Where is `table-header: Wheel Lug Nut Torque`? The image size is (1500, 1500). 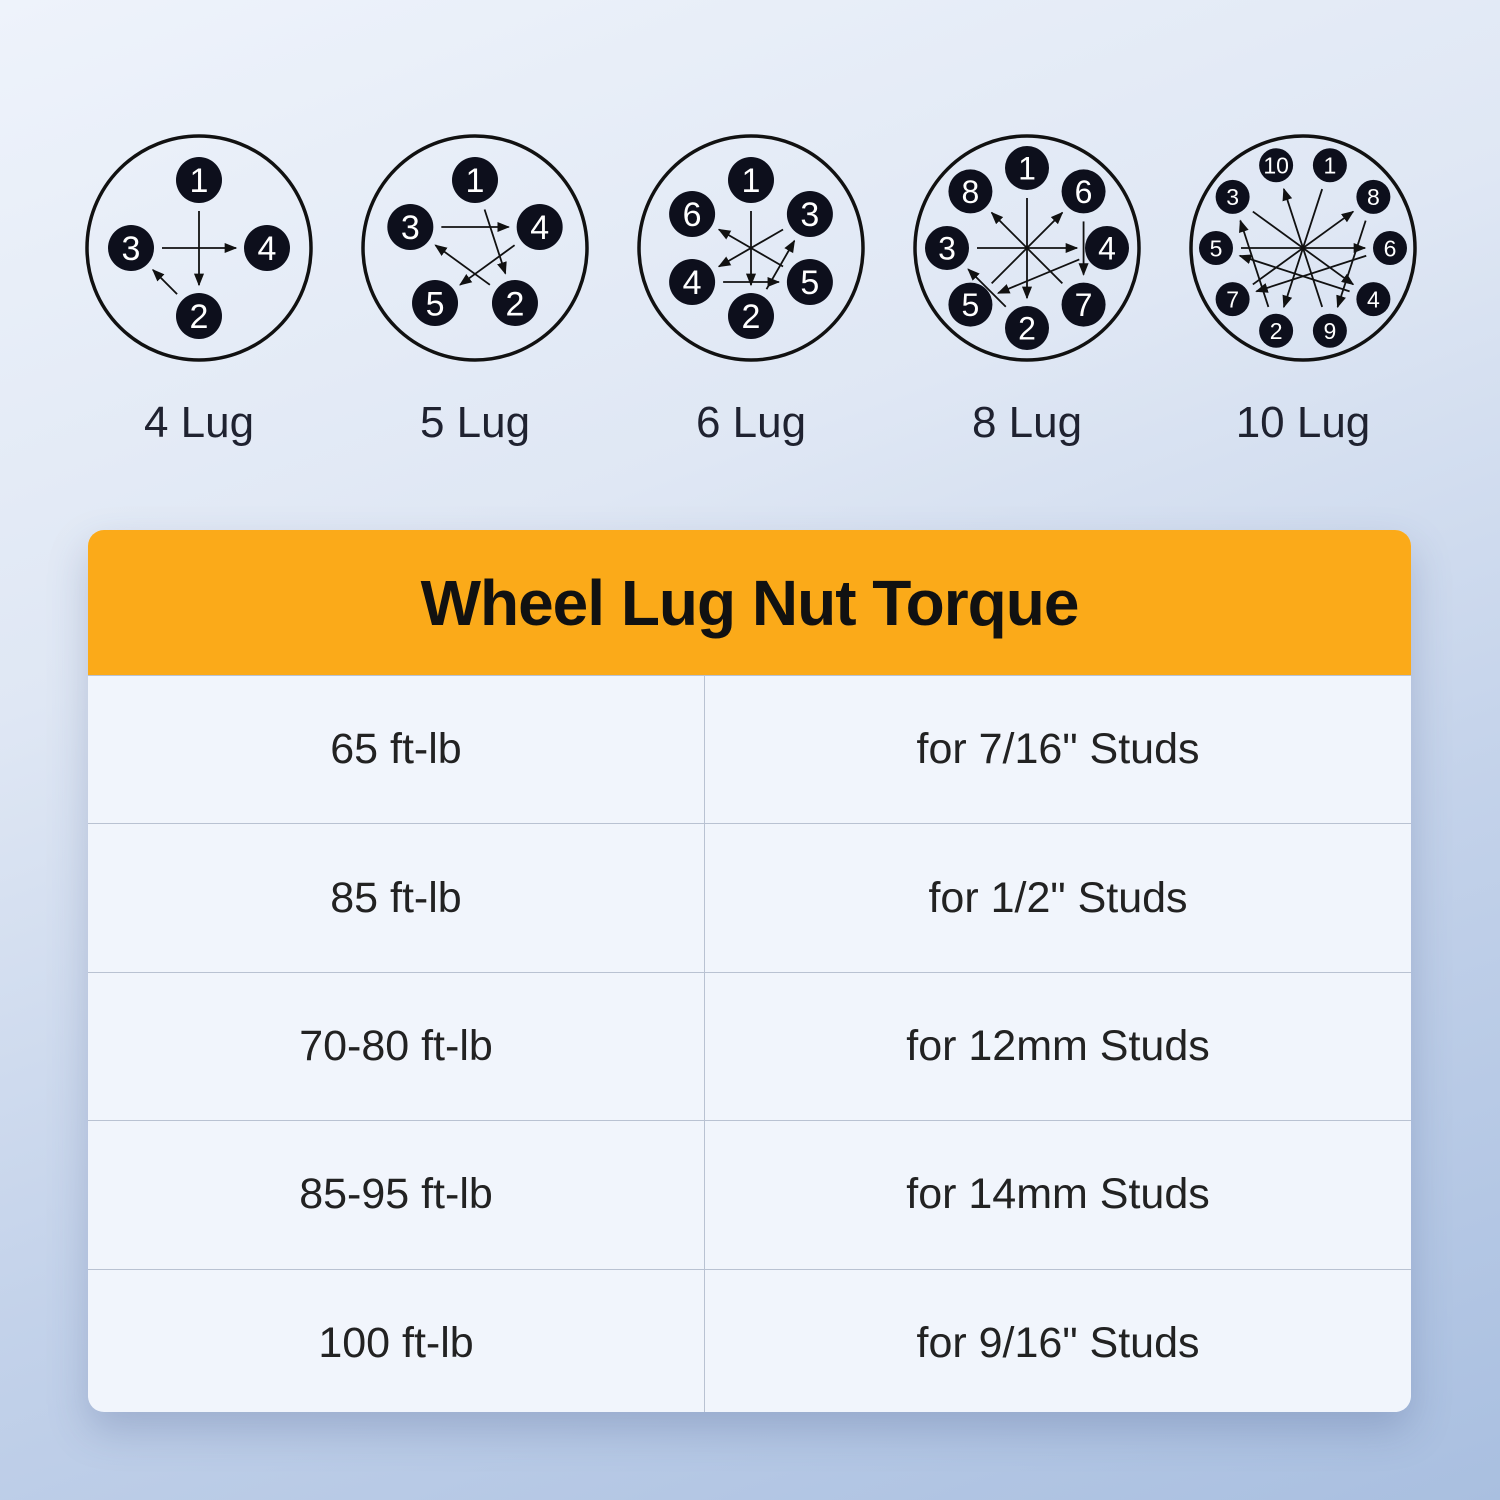 table-header: Wheel Lug Nut Torque is located at coordinates (749, 602).